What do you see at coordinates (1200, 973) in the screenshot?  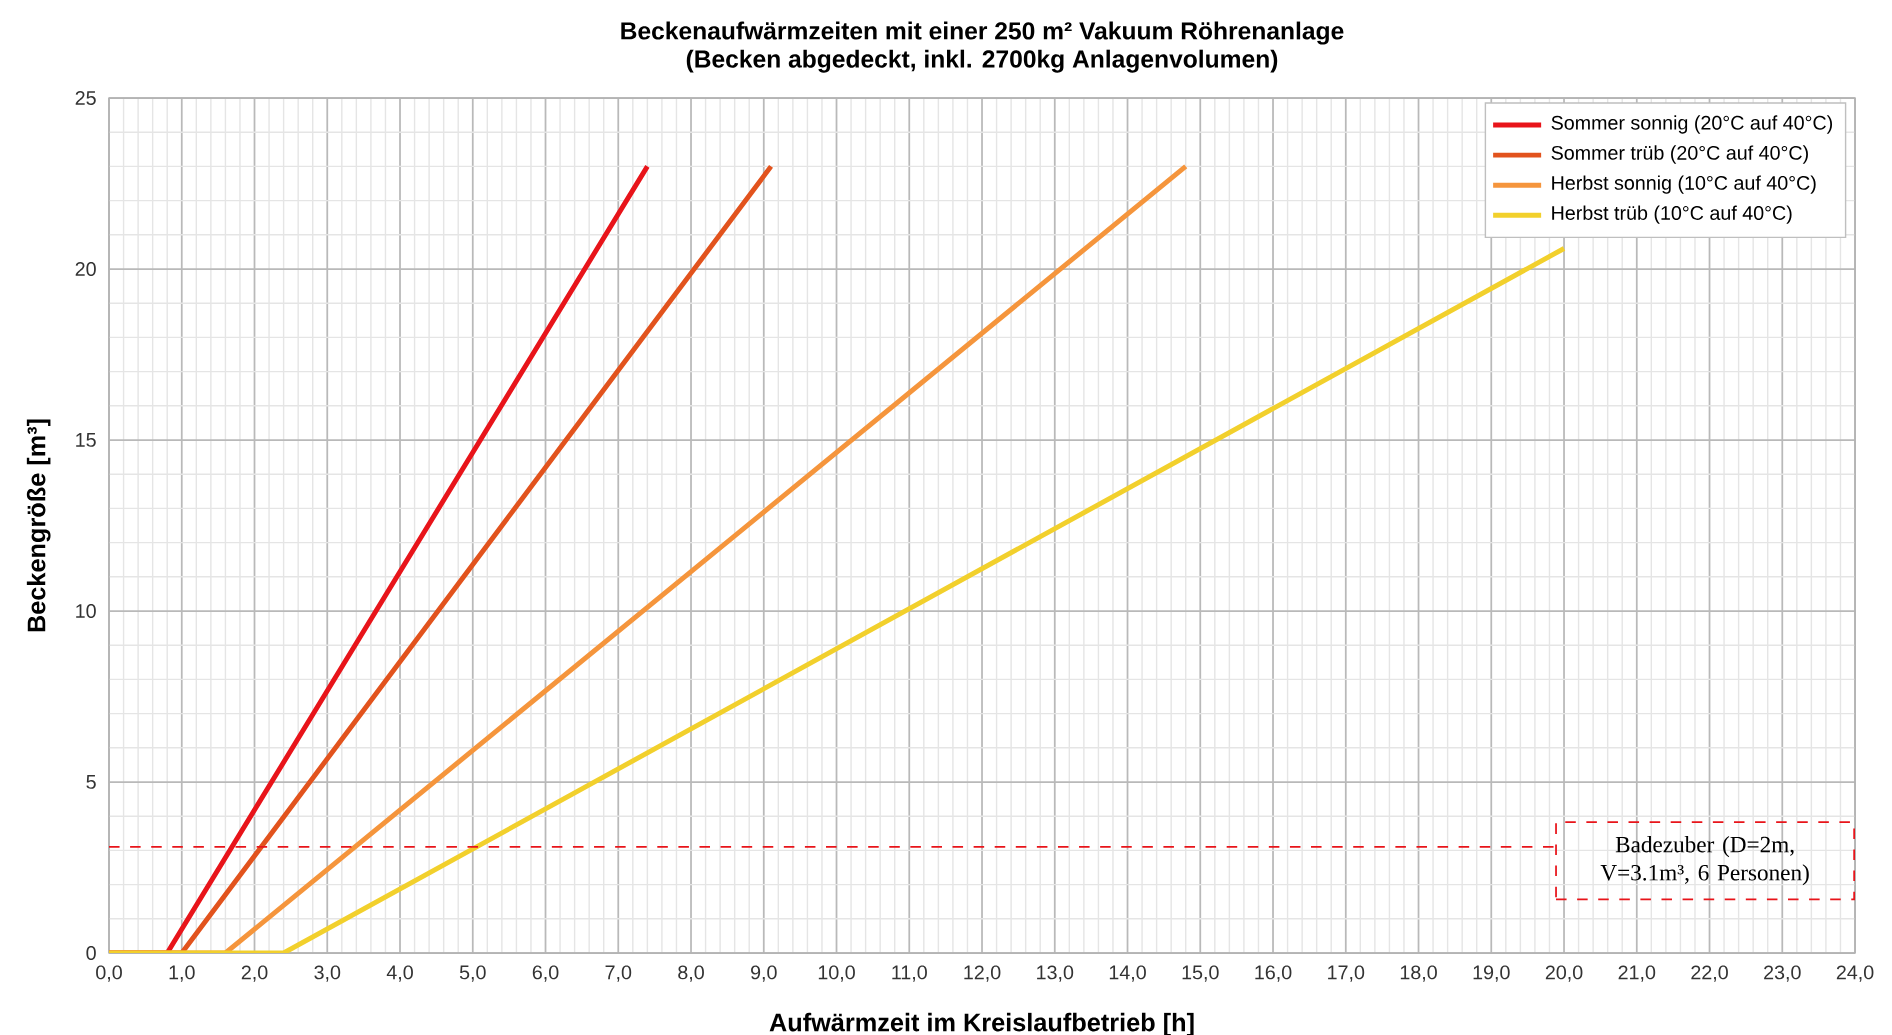 I see `x-tick-label: 15,0` at bounding box center [1200, 973].